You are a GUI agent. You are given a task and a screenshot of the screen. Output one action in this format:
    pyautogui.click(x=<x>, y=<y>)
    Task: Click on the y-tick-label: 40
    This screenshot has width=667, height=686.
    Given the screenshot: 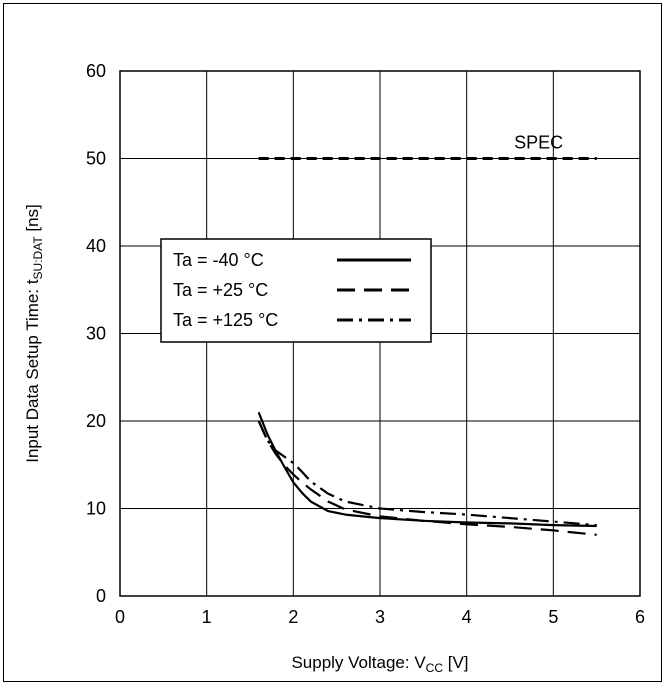 What is the action you would take?
    pyautogui.click(x=96, y=246)
    